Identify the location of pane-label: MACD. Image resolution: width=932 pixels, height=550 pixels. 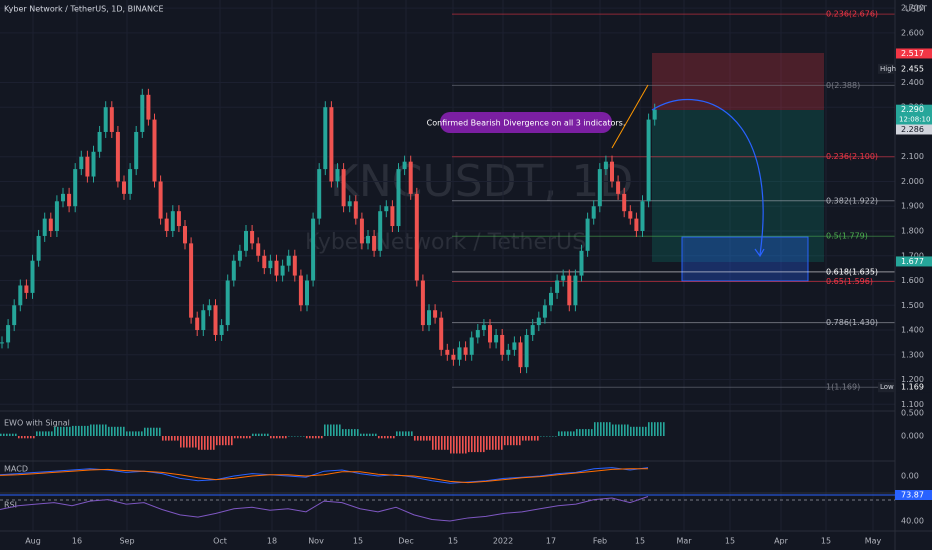
(16, 469).